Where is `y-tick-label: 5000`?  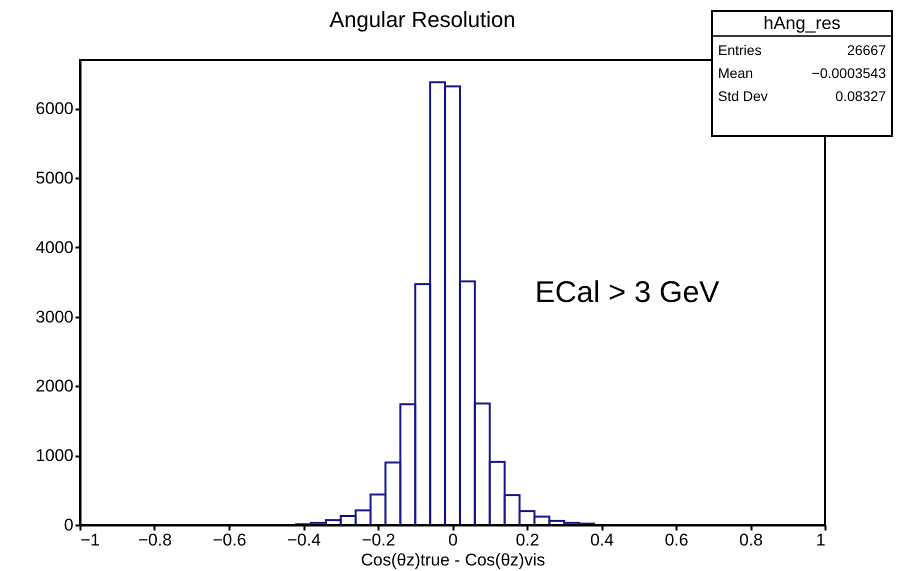
y-tick-label: 5000 is located at coordinates (55, 178).